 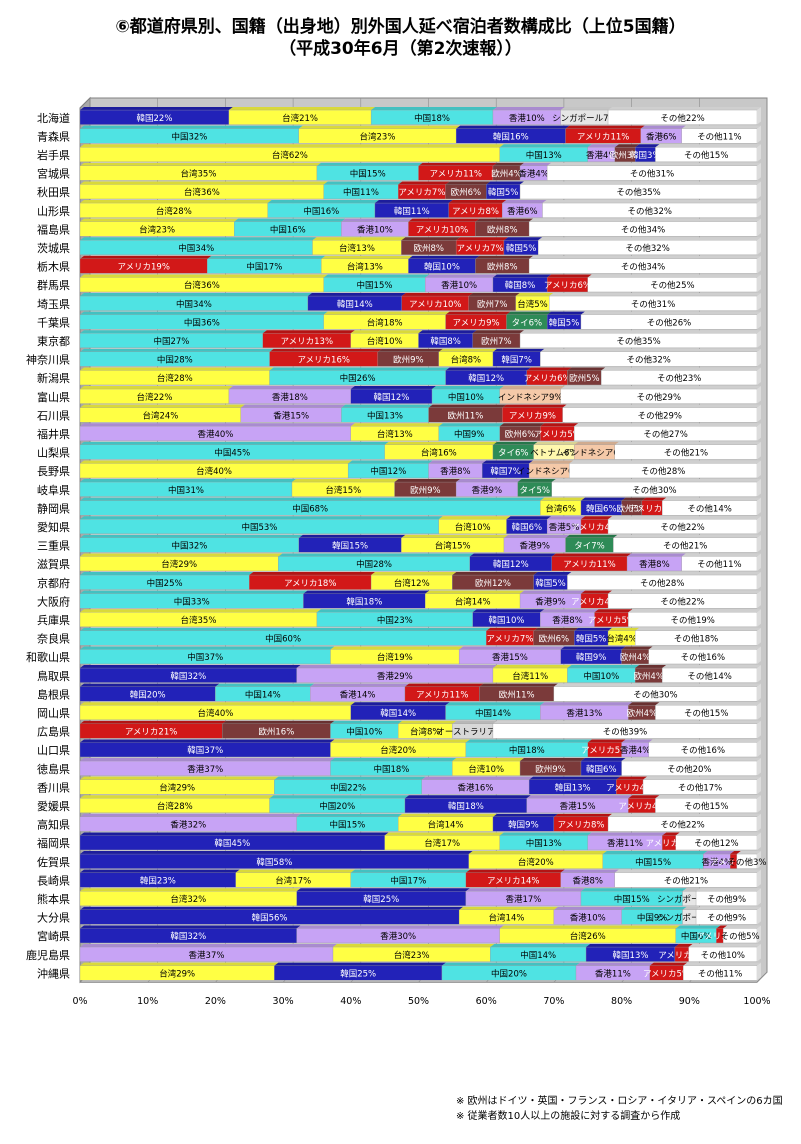 I want to click on segment-data-label: その他9%, so click(x=726, y=918).